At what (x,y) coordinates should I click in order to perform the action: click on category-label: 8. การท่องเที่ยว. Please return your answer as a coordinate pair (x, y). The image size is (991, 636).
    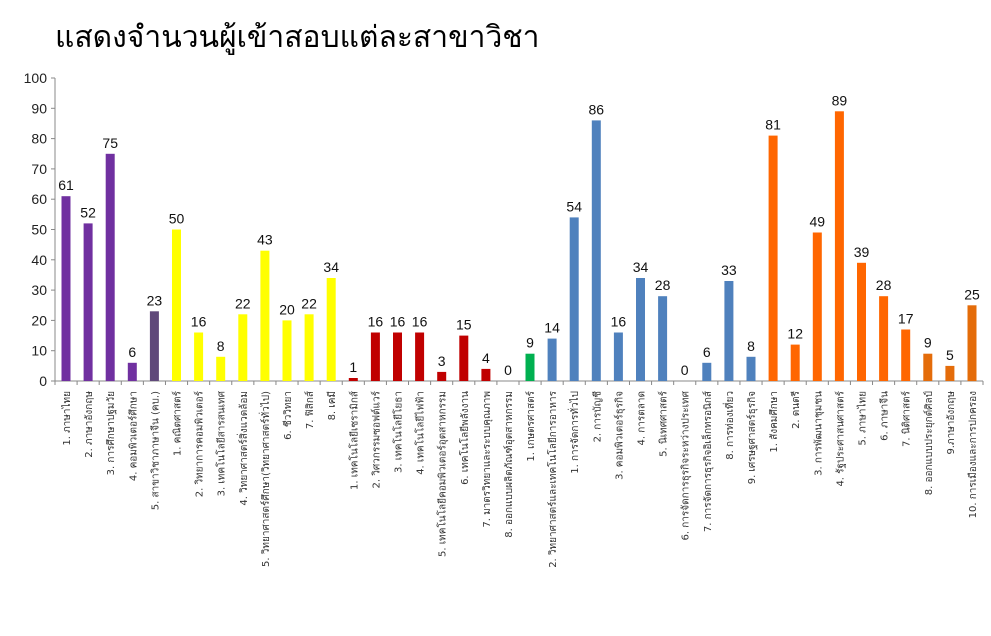
    Looking at the image, I should click on (729, 425).